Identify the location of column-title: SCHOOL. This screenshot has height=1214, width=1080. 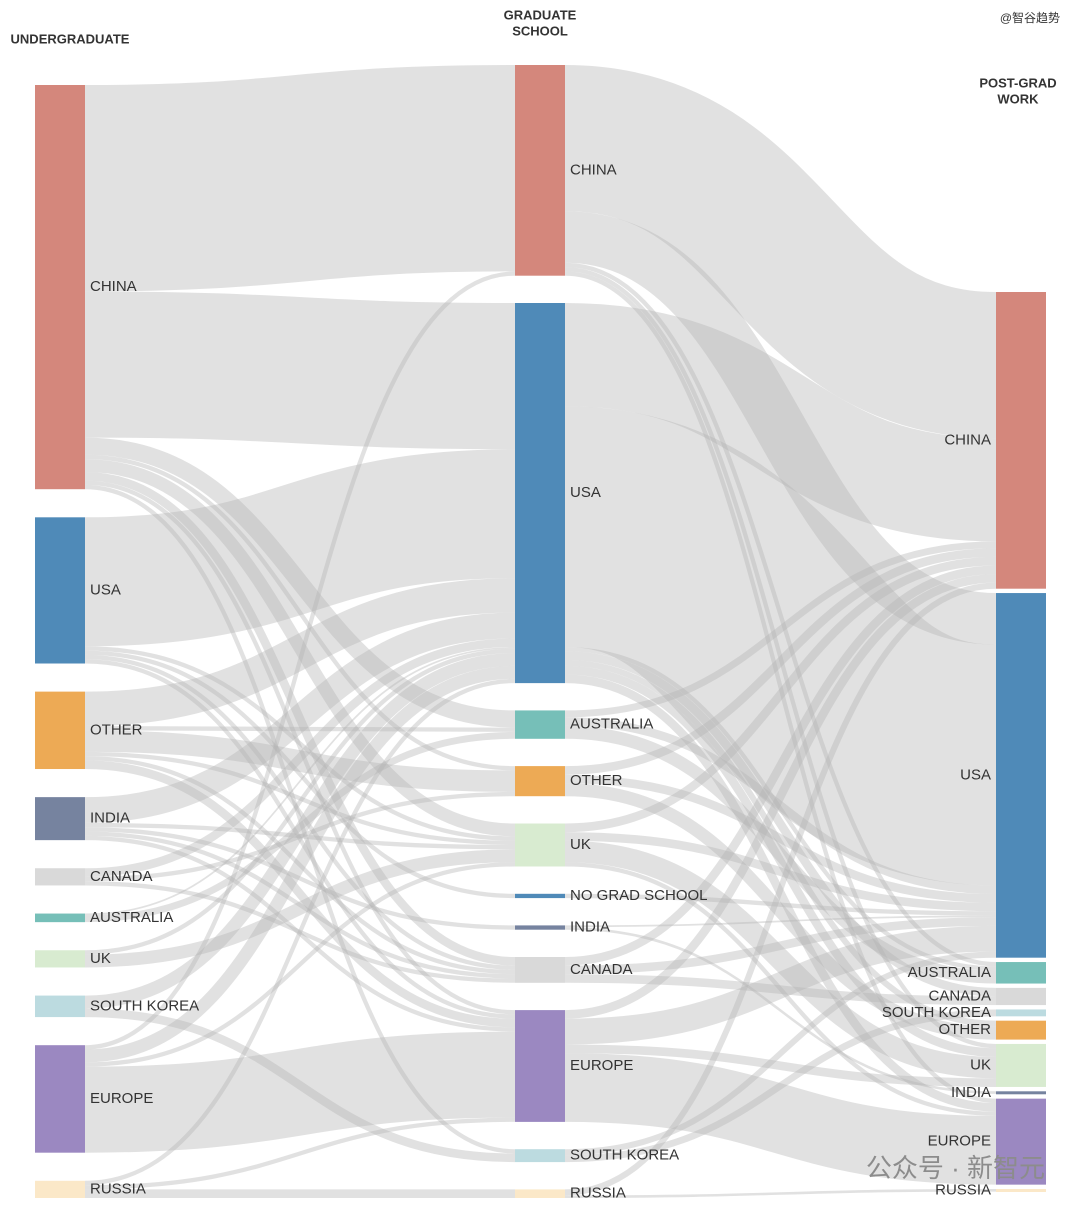
(540, 30).